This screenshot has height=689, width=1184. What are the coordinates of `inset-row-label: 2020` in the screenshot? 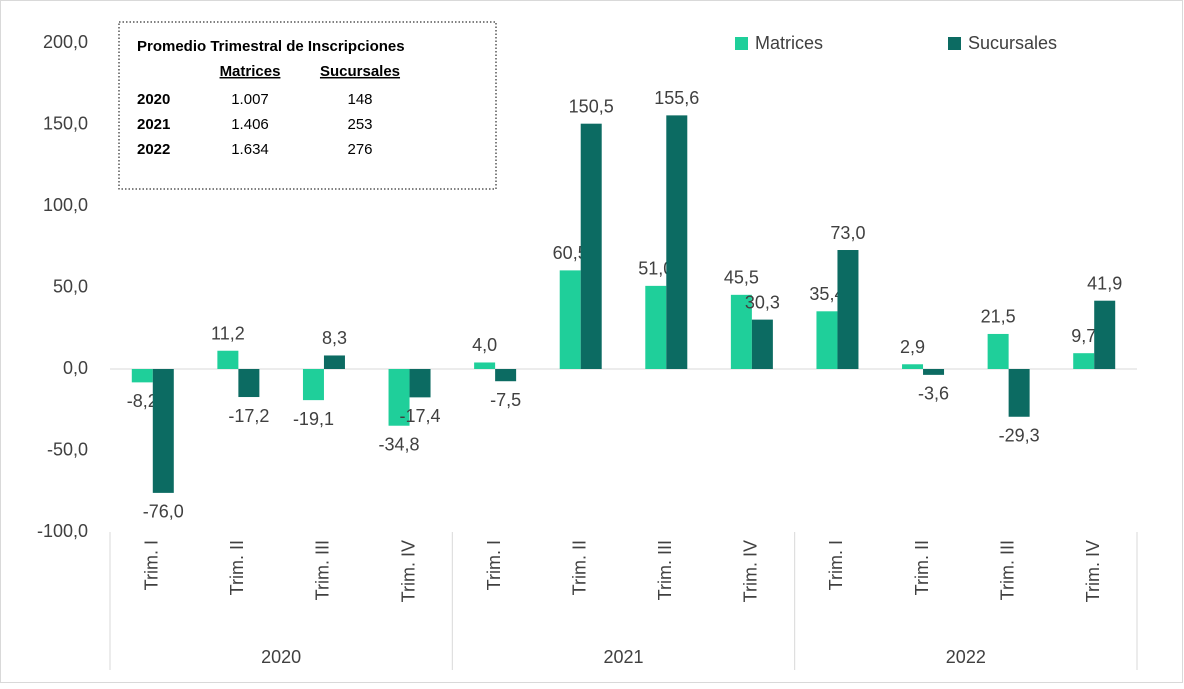 It's located at (153, 99).